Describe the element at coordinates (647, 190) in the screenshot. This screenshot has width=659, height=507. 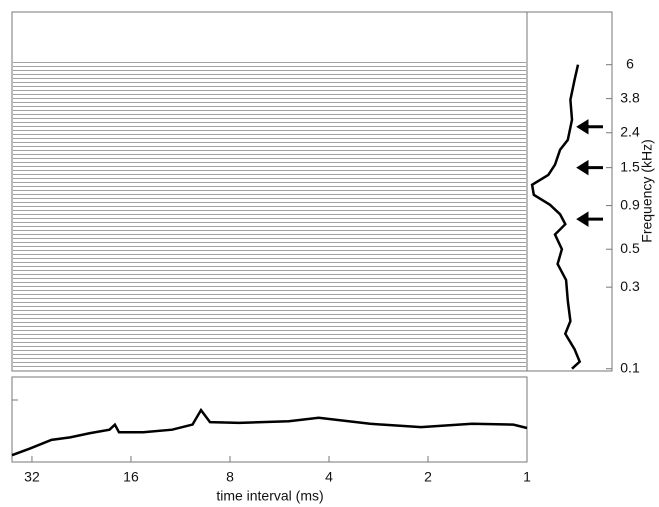
I see `y-axis-title: Frequency (kHz)` at that location.